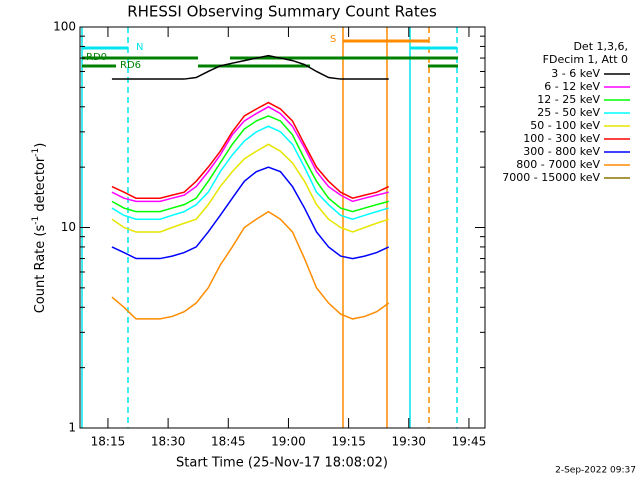  I want to click on y-label-part: Count Rate (s, so click(40, 269).